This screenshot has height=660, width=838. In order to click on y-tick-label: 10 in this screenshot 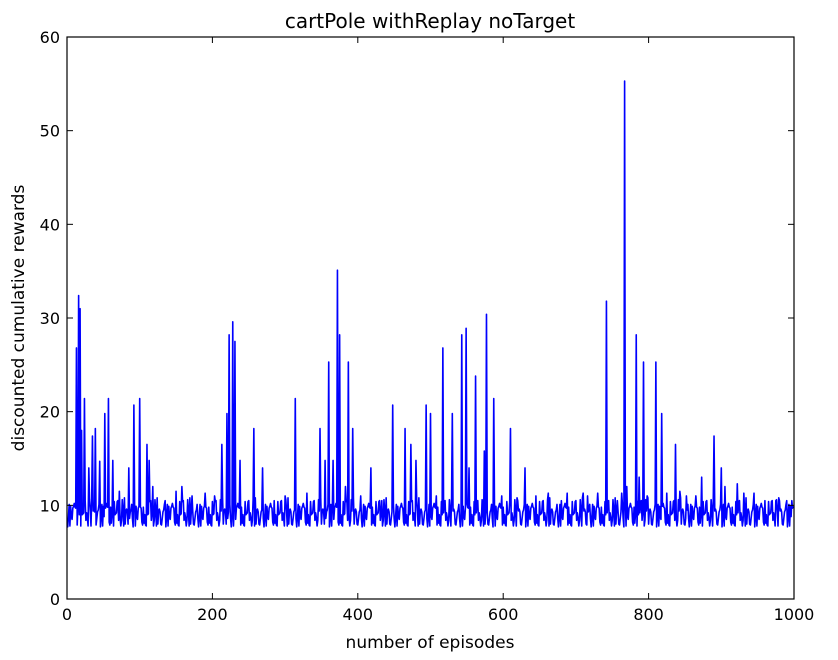, I will do `click(50, 505)`.